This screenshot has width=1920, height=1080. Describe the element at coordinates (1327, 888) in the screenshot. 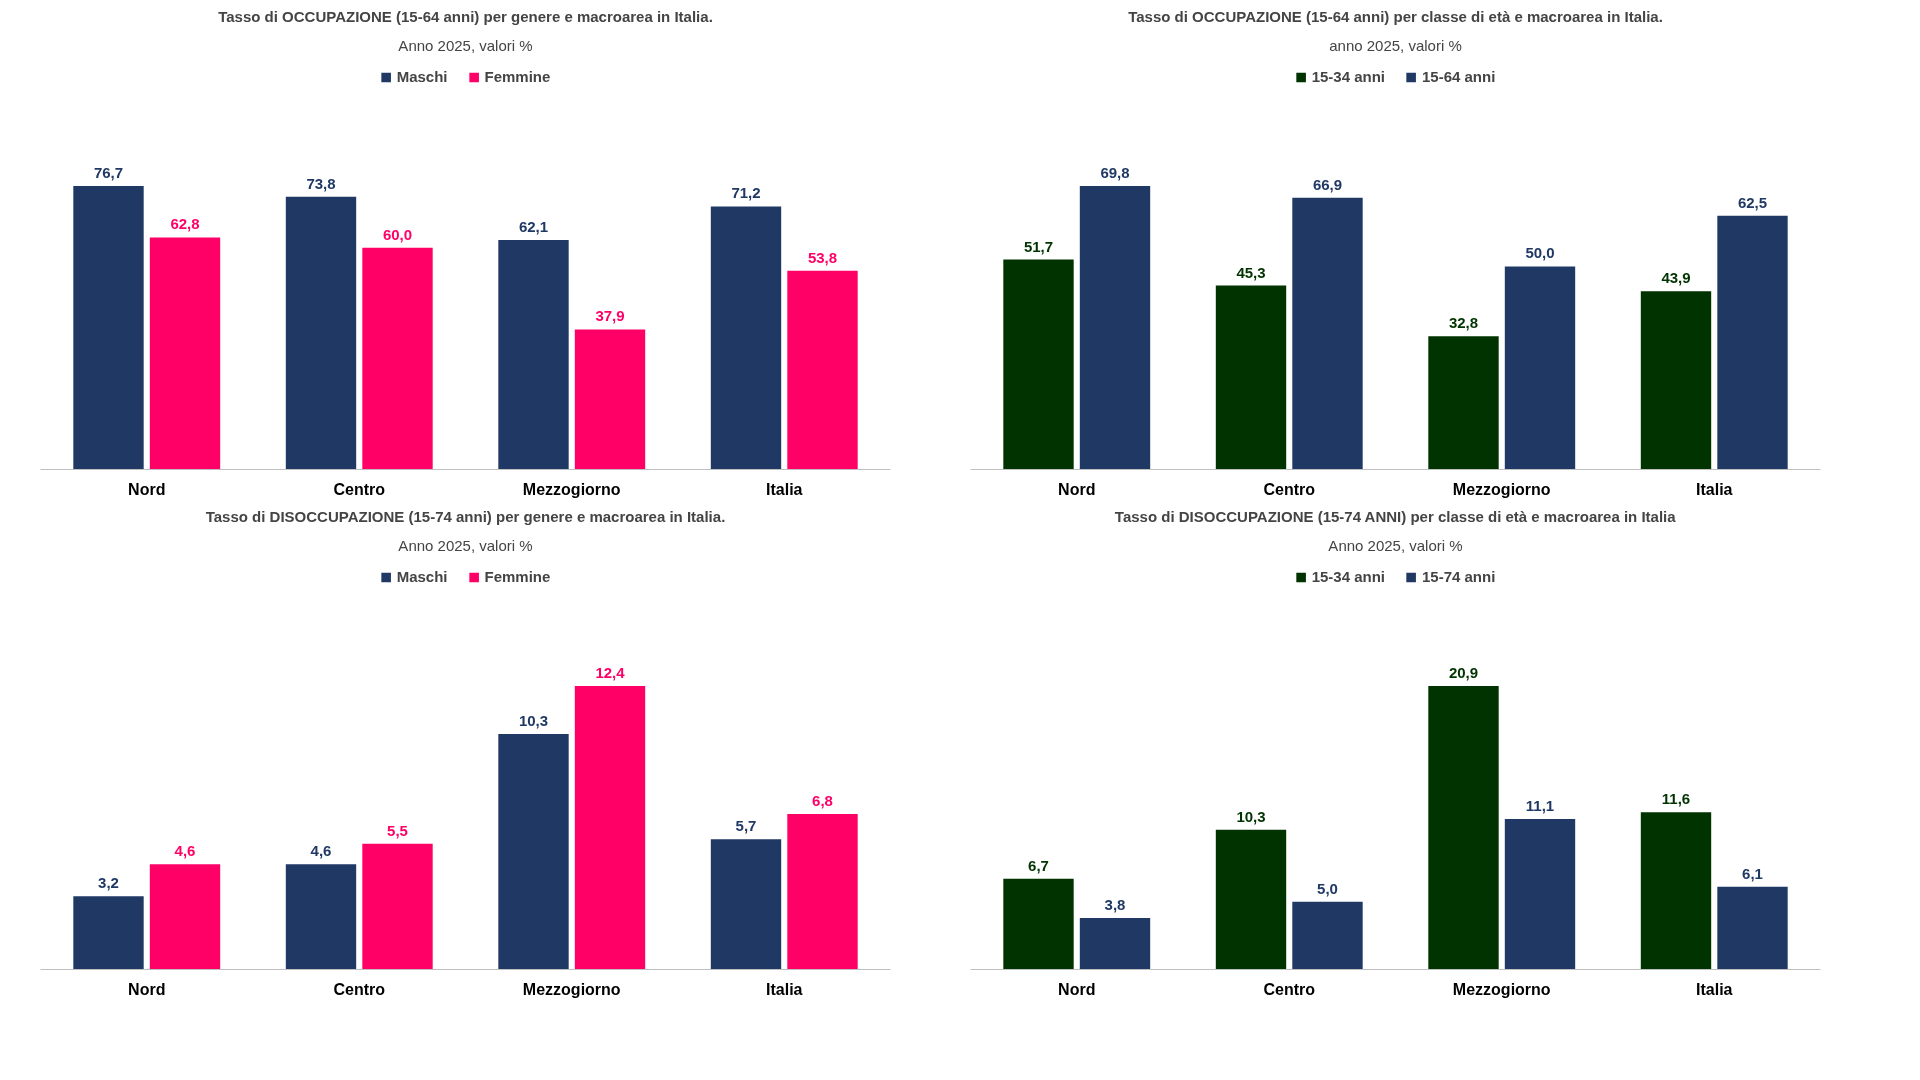

I see `data-label: 5,0` at that location.